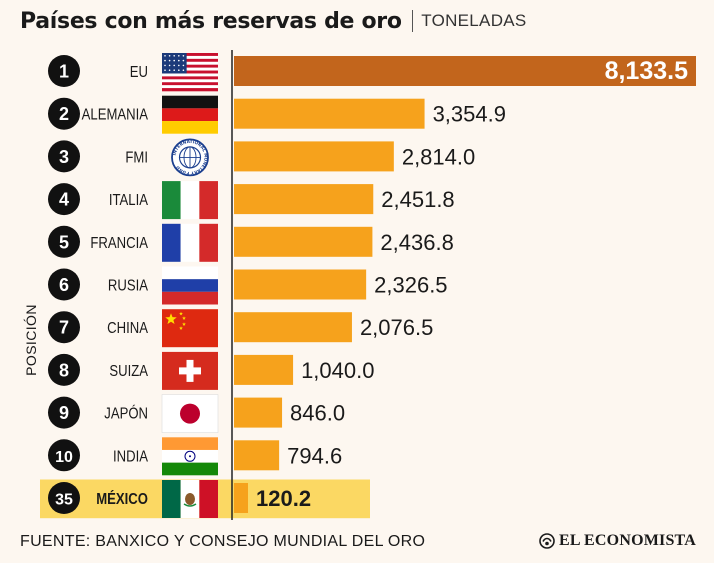 The height and width of the screenshot is (563, 714). I want to click on unit-label: TONELADAS, so click(474, 20).